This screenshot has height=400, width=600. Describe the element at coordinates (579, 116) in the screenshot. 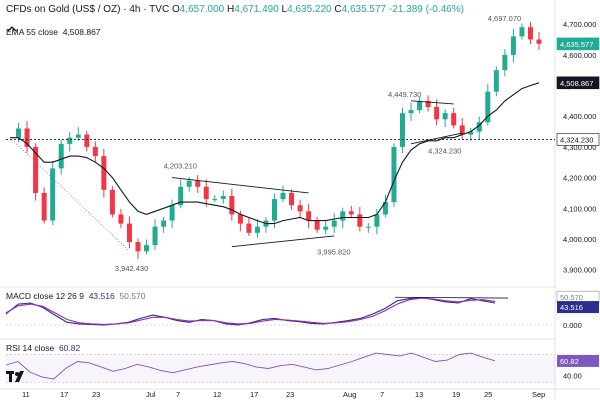

I see `price-axis-tick-label: 4,400.000` at that location.